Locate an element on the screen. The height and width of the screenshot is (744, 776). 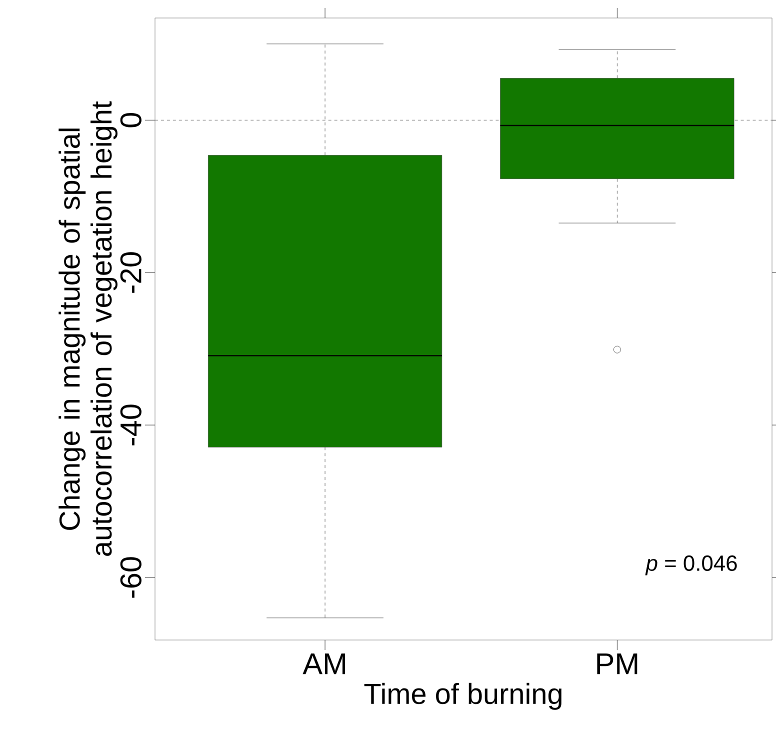
x-axis-title: Time of burning is located at coordinates (463, 696).